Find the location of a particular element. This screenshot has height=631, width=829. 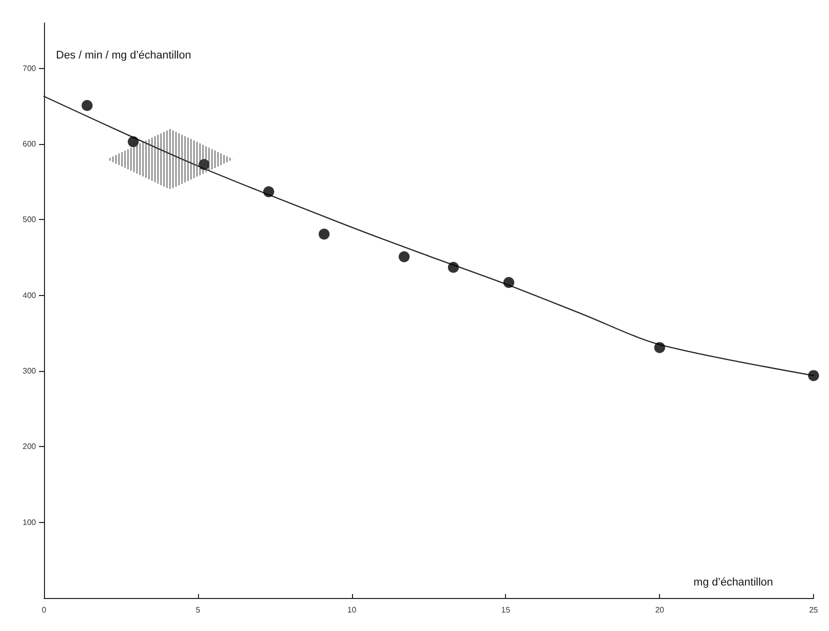

x-tick-label: 10 is located at coordinates (352, 610).